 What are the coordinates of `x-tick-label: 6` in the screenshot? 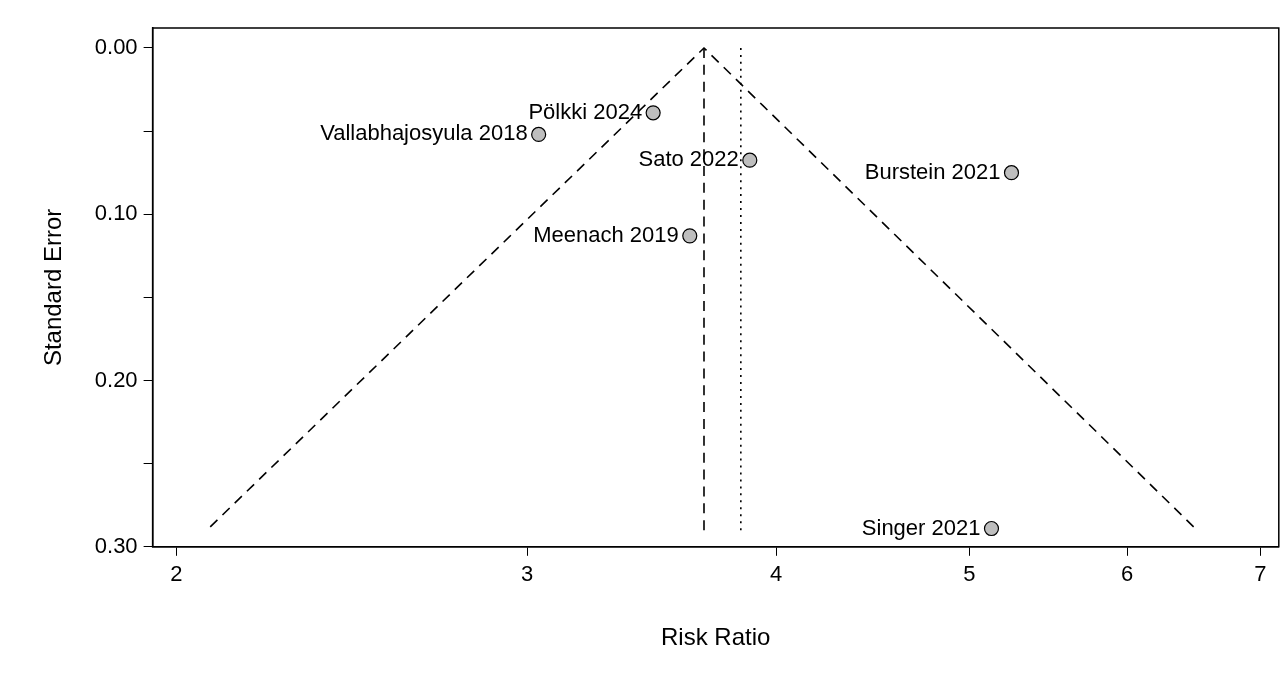 It's located at (1127, 574).